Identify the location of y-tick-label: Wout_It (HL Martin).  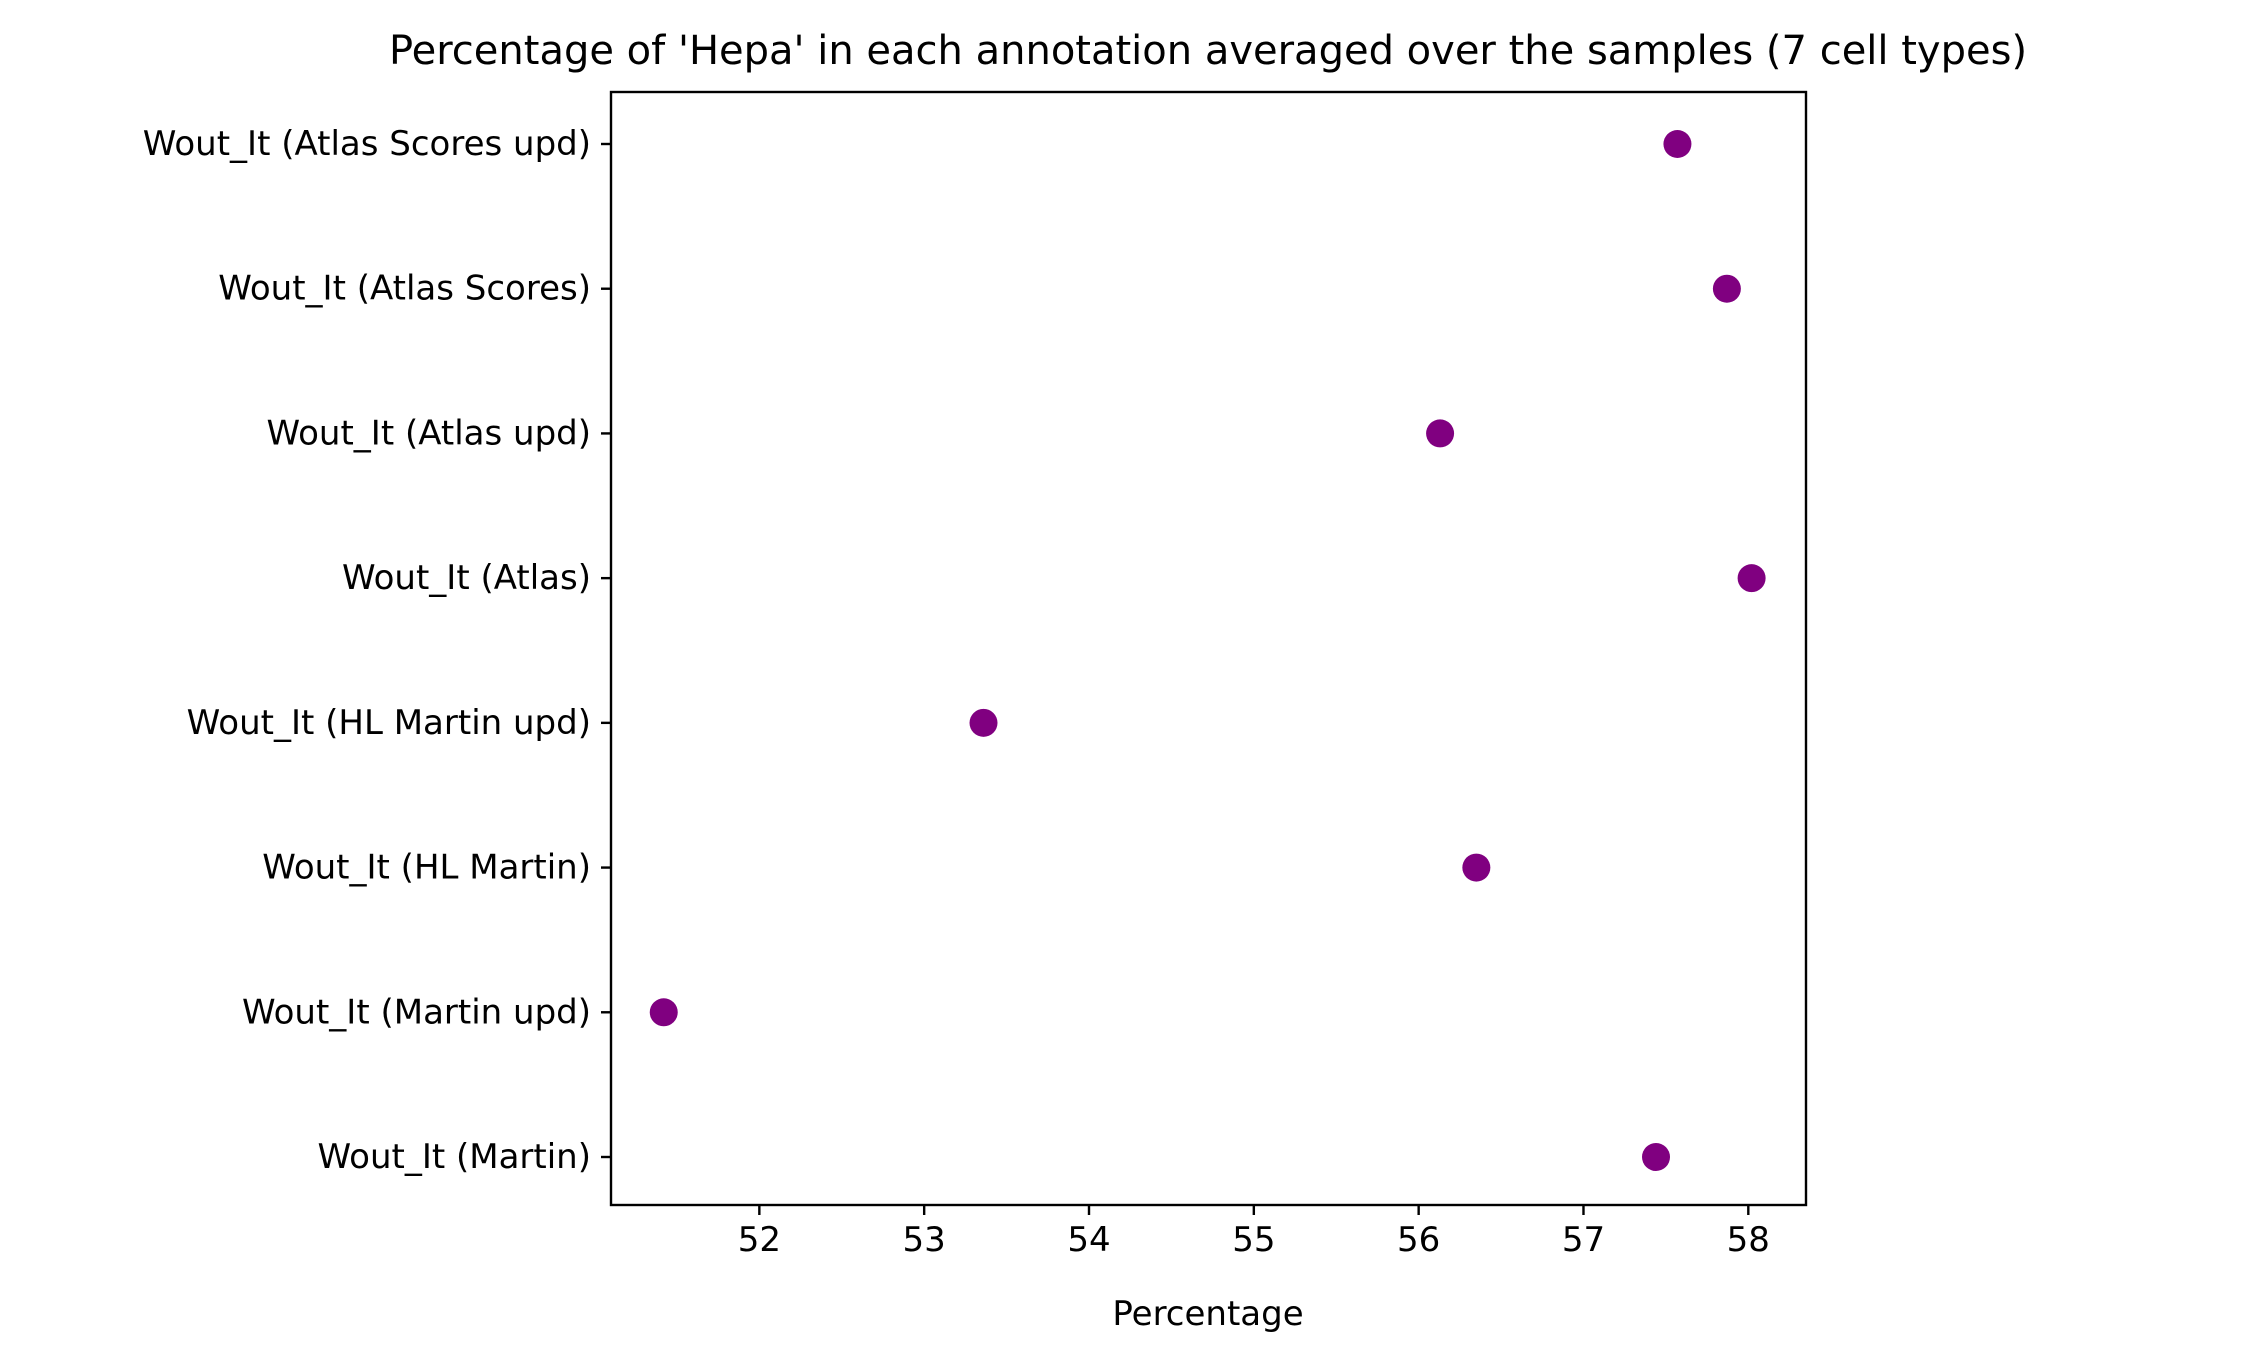
(426, 868).